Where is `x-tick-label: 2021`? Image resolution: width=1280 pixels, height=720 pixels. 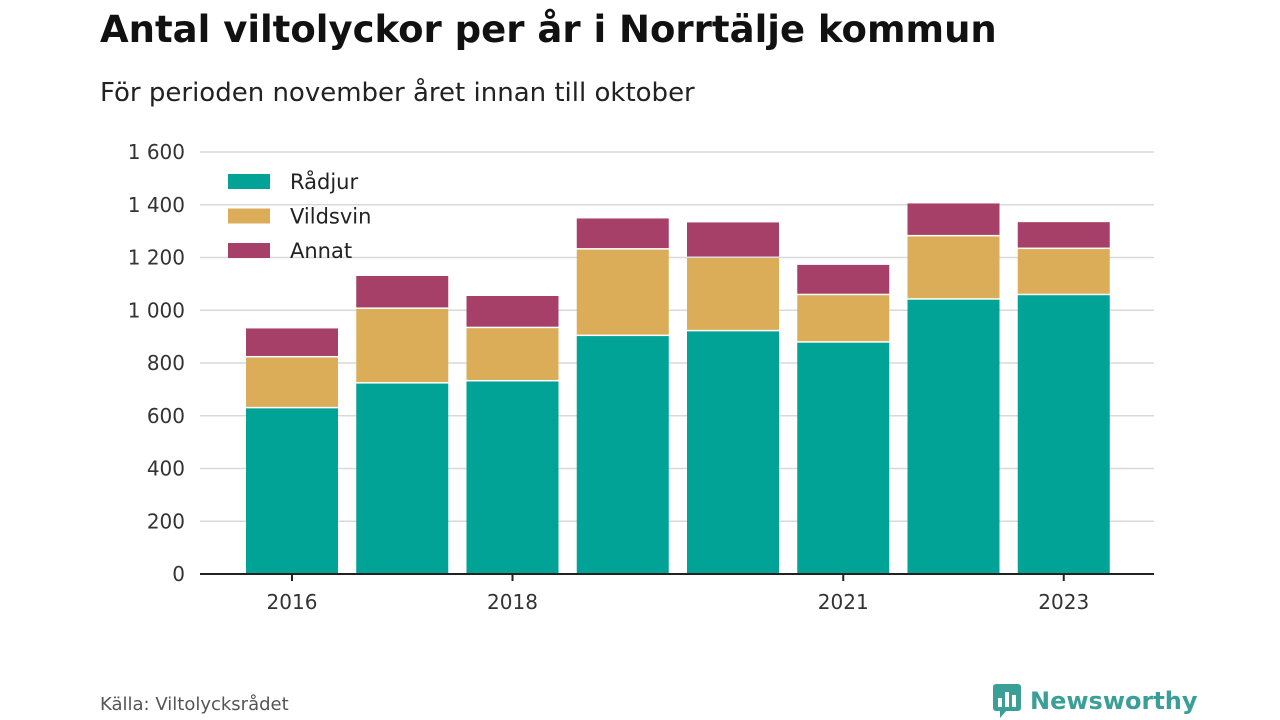
x-tick-label: 2021 is located at coordinates (843, 602).